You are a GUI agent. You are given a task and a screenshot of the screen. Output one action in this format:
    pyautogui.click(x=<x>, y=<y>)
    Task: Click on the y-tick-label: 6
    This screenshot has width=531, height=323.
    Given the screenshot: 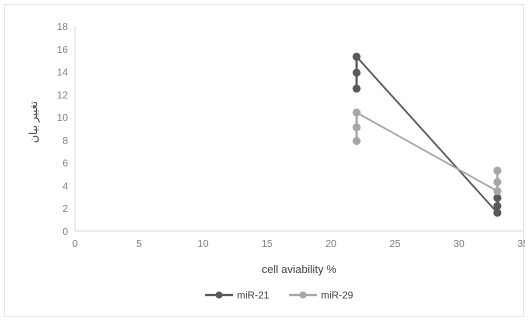 What is the action you would take?
    pyautogui.click(x=65, y=164)
    